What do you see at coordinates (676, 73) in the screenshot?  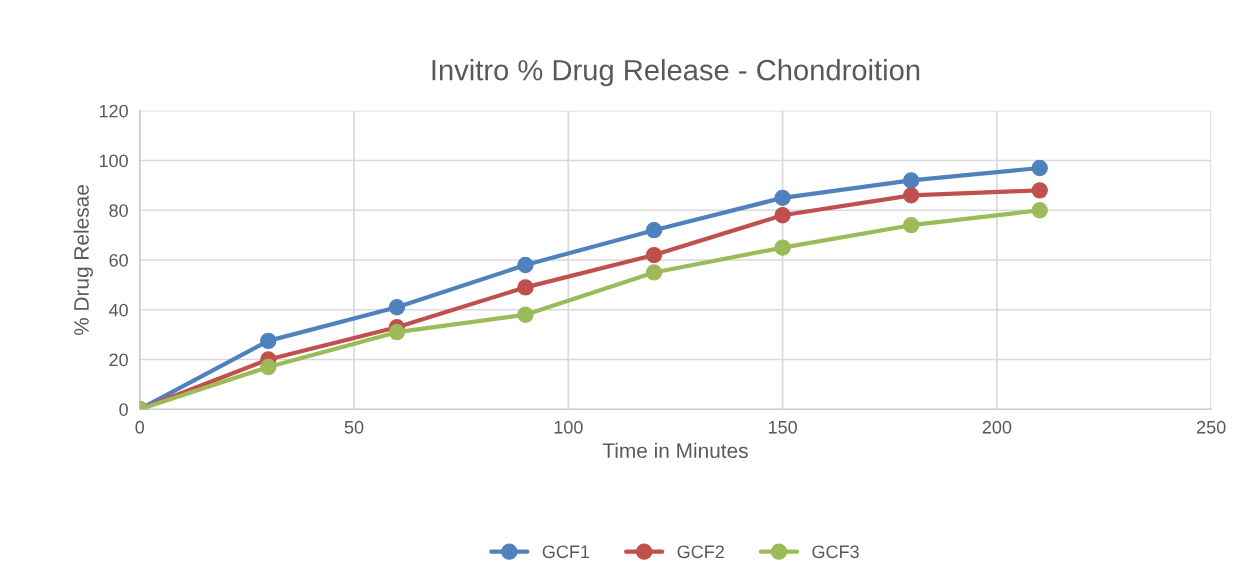 I see `chart-title: Invitro % Drug Release - Chondroition` at bounding box center [676, 73].